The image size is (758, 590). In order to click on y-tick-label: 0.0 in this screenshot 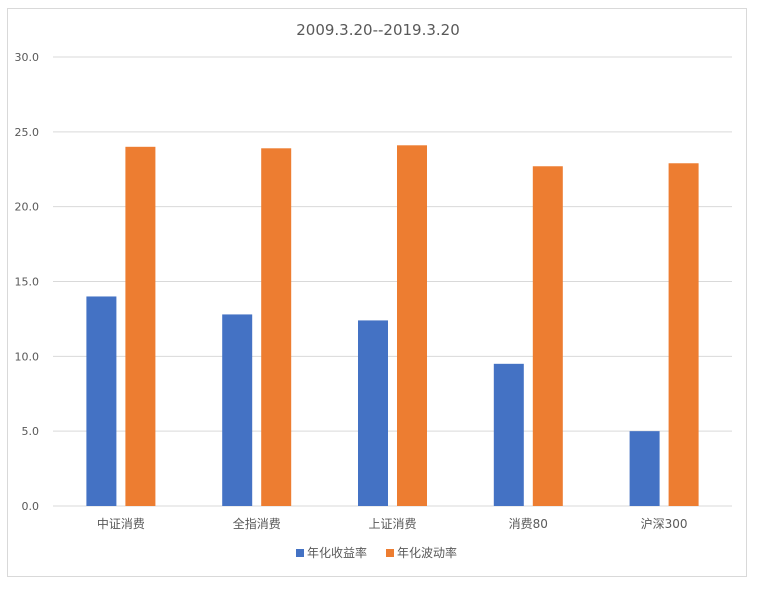, I will do `click(31, 506)`.